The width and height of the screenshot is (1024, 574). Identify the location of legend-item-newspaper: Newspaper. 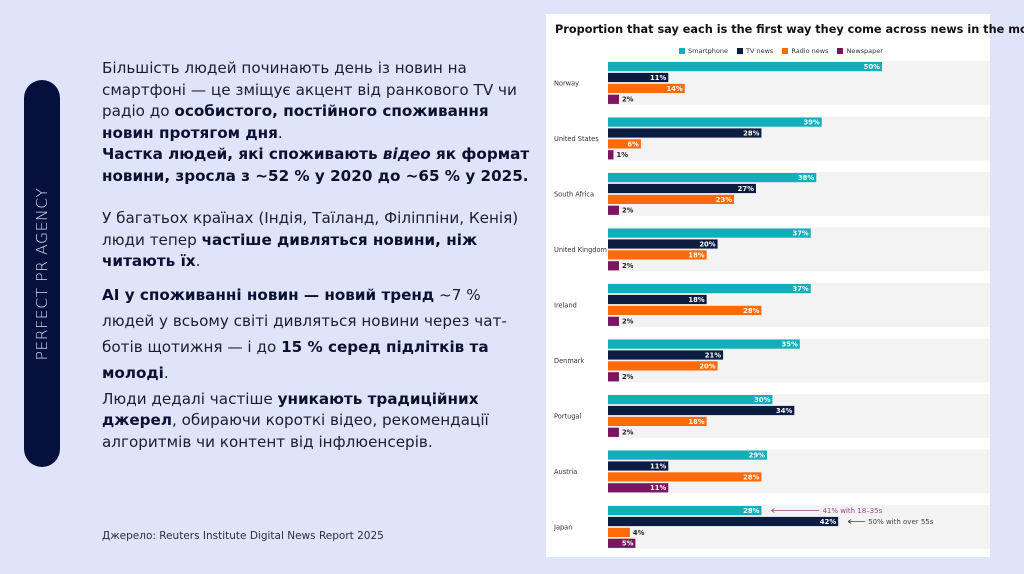
(860, 51).